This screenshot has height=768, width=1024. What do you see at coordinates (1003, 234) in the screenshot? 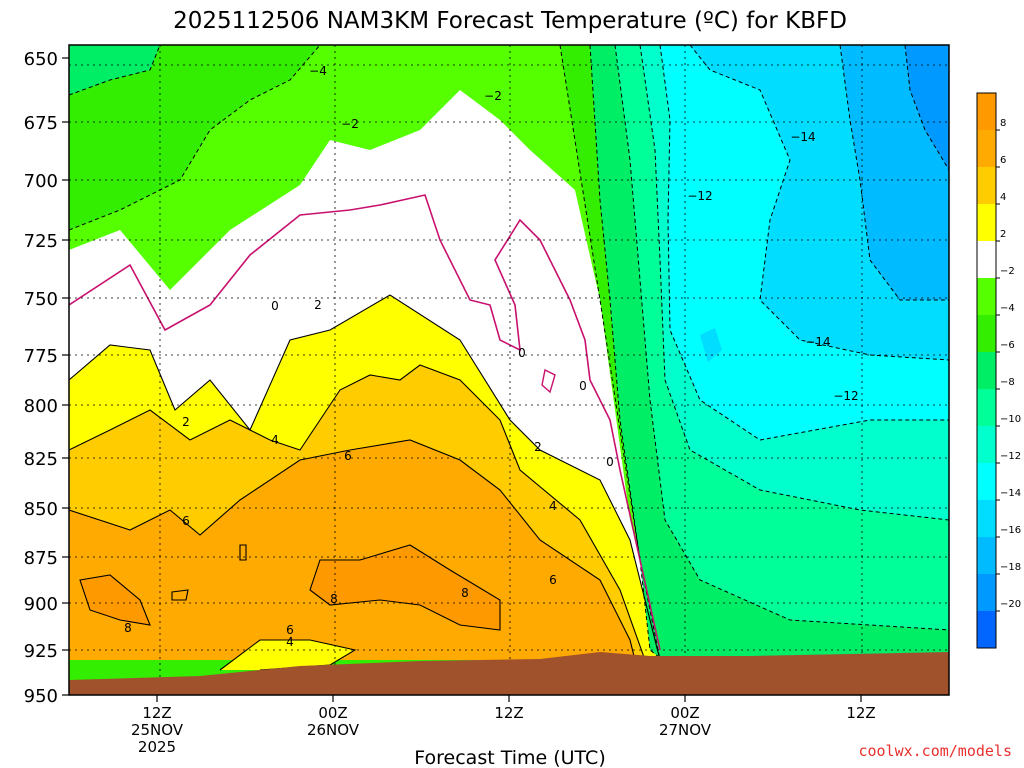
I see `colorbar-tick-label: 2` at bounding box center [1003, 234].